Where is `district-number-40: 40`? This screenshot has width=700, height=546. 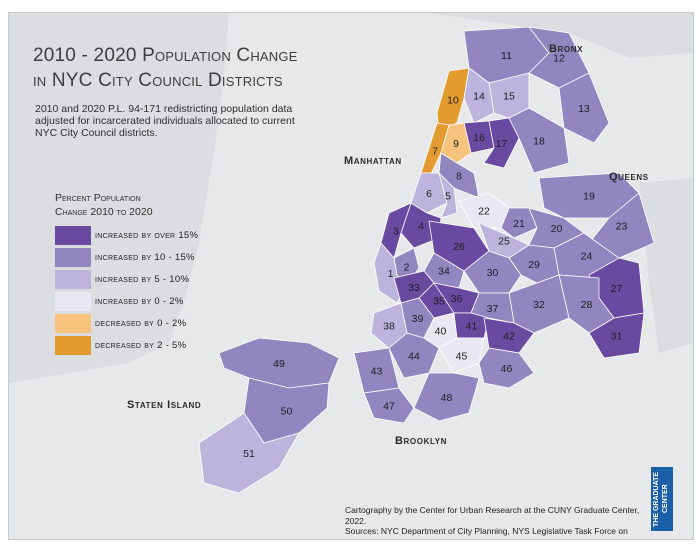 district-number-40: 40 is located at coordinates (441, 332).